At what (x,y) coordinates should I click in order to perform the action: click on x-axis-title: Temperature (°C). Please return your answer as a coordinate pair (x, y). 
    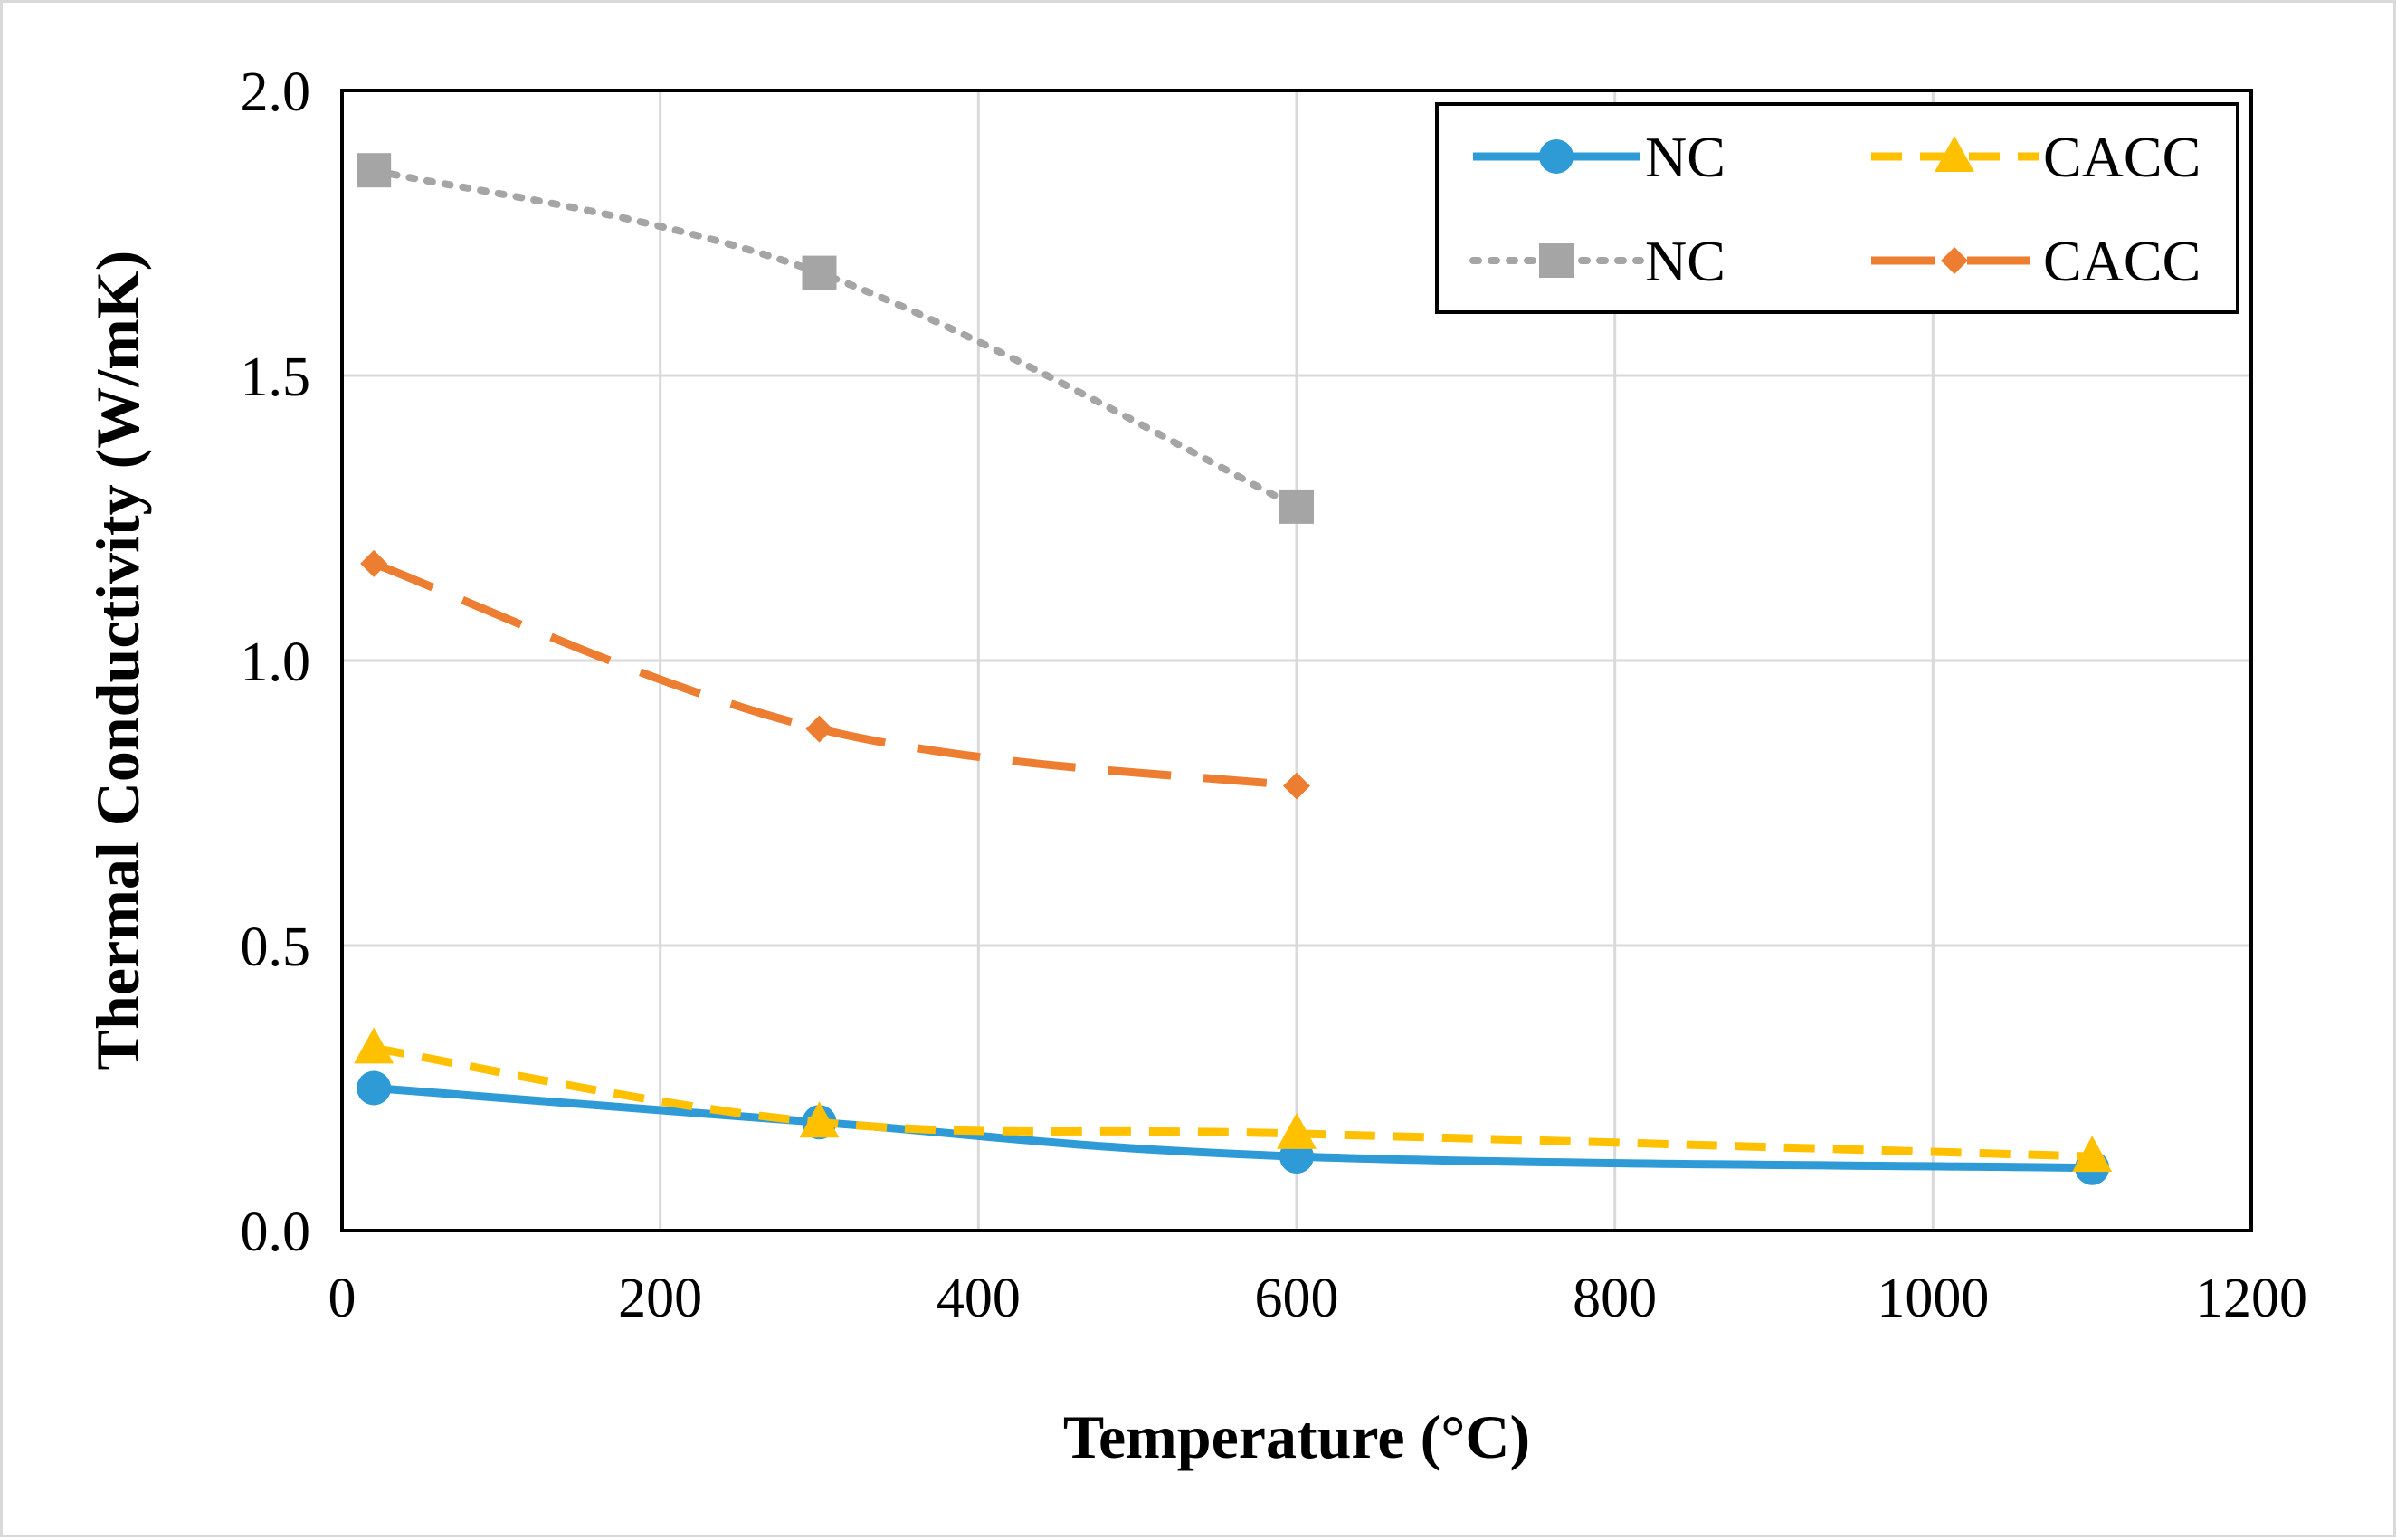
    Looking at the image, I should click on (1296, 1437).